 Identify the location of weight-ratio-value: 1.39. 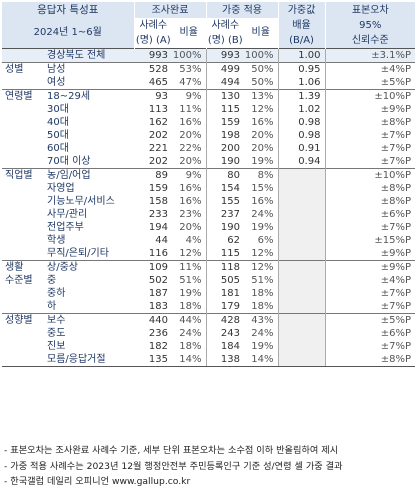
(301, 95).